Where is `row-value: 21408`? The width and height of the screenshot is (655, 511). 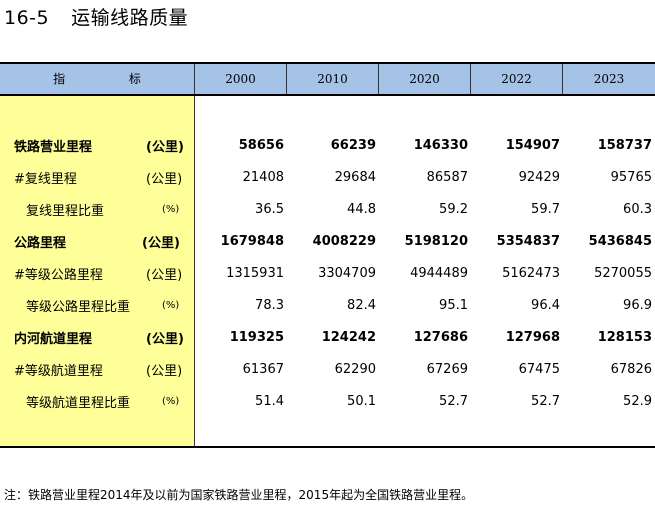 row-value: 21408 is located at coordinates (263, 177).